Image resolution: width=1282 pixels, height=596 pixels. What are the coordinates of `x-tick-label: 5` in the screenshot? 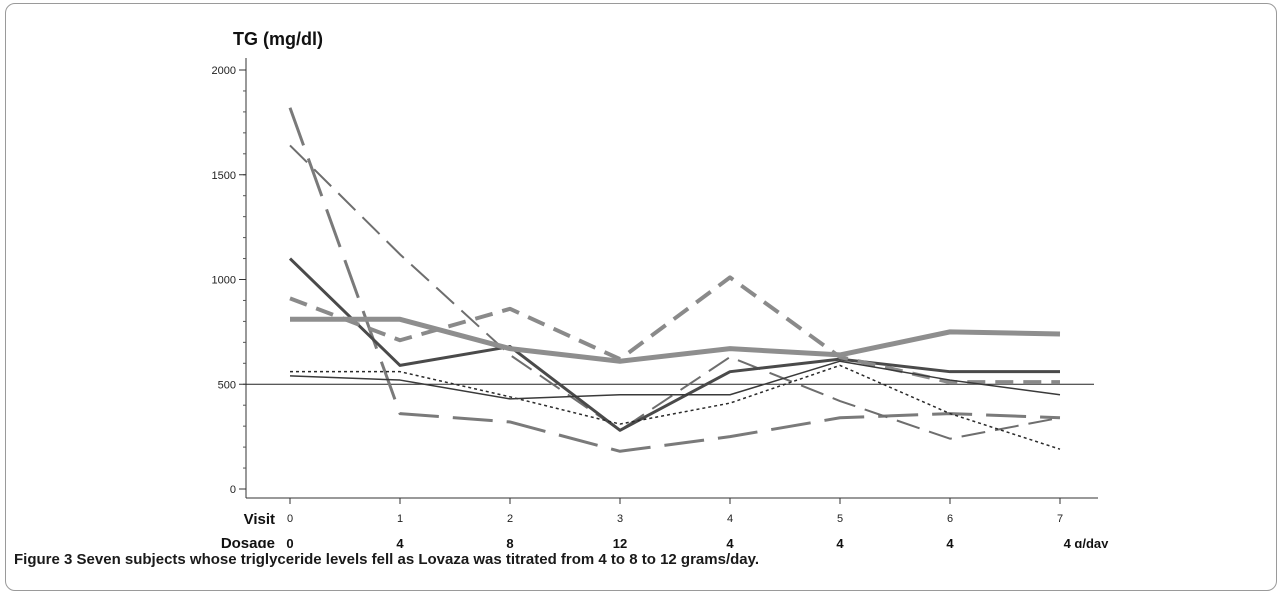 It's located at (840, 519).